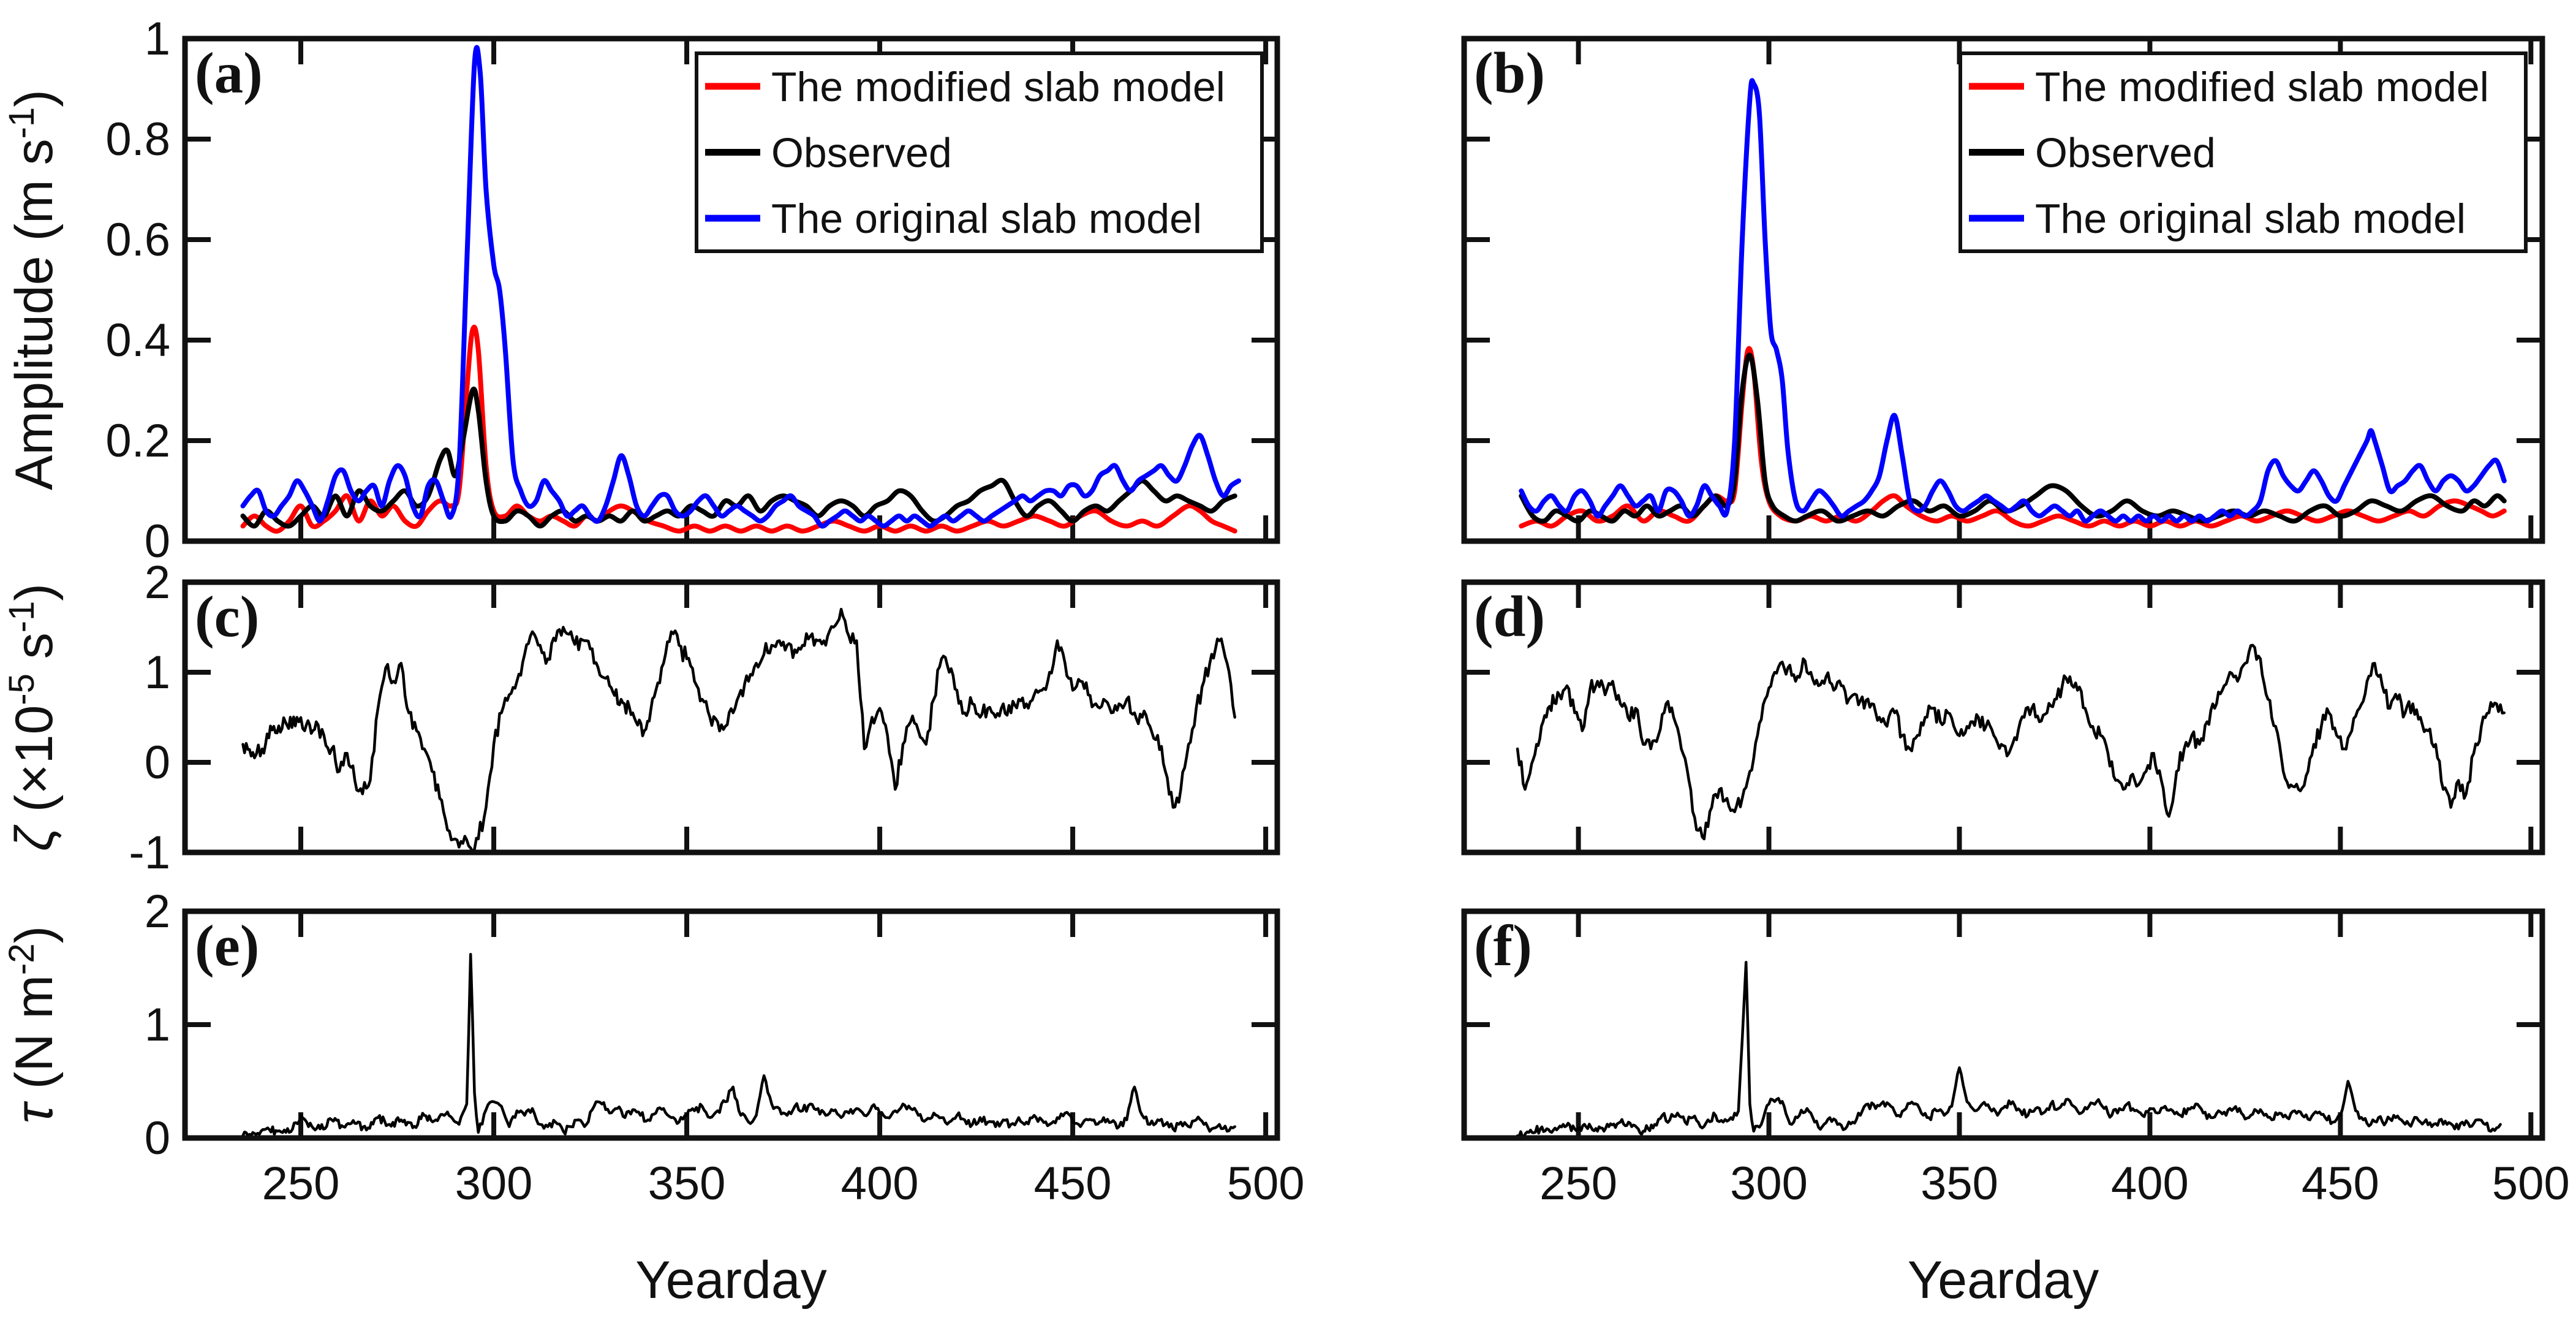  I want to click on ytick-label-a: 0.4, so click(137, 340).